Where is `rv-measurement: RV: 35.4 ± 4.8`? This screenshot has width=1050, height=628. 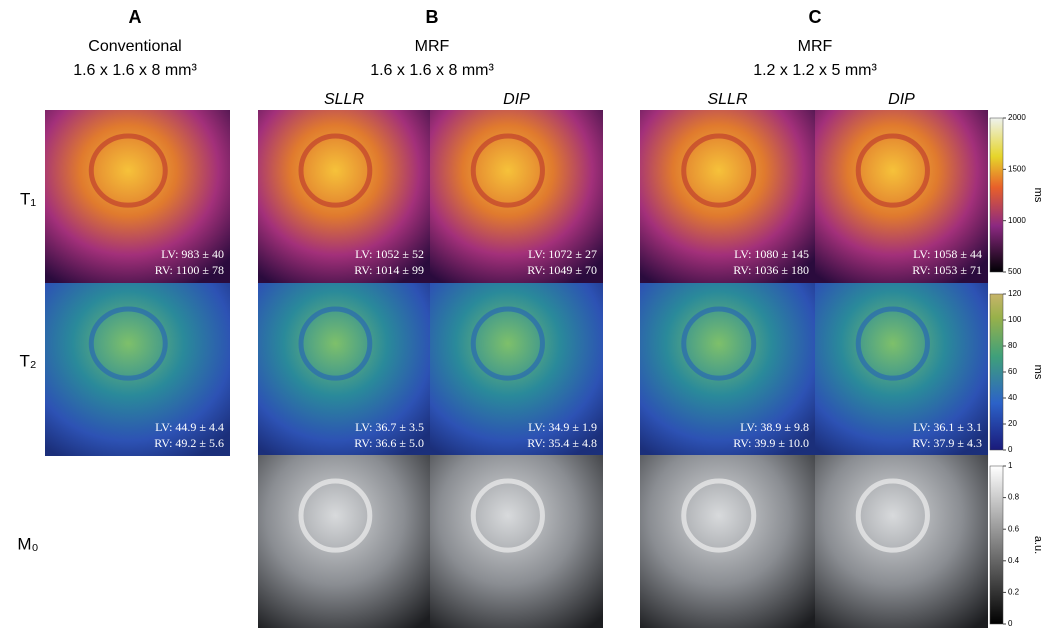
rv-measurement: RV: 35.4 ± 4.8 is located at coordinates (562, 443).